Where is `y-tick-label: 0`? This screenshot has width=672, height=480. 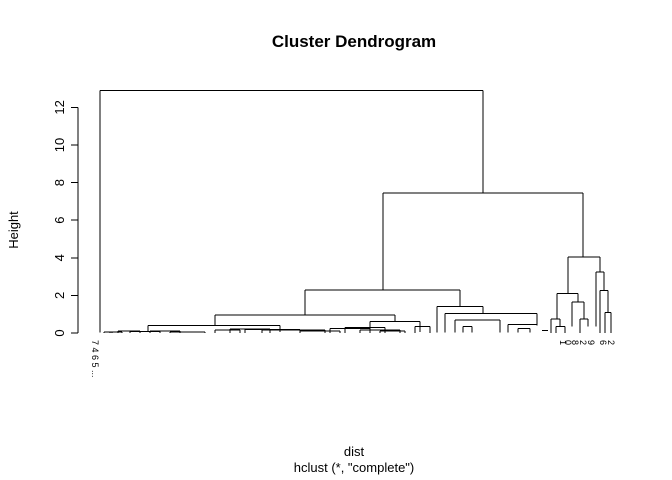 y-tick-label: 0 is located at coordinates (59, 332).